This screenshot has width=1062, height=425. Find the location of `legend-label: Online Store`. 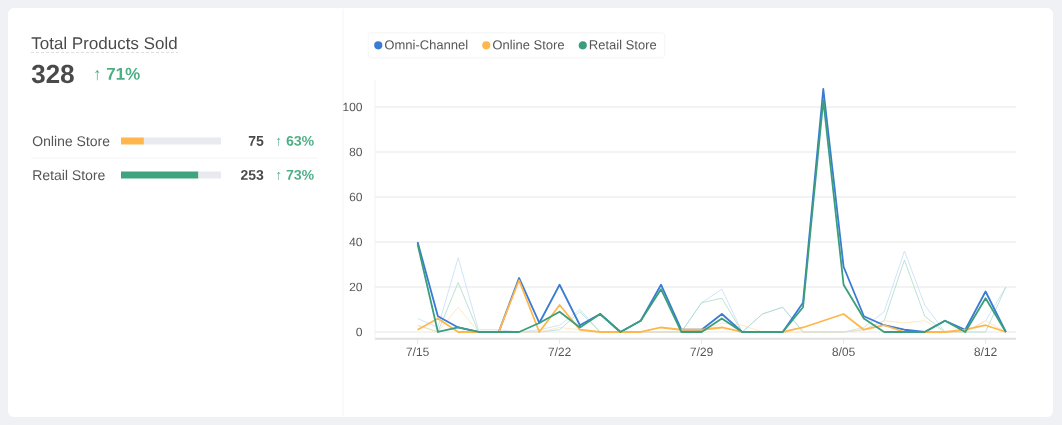

legend-label: Online Store is located at coordinates (528, 44).